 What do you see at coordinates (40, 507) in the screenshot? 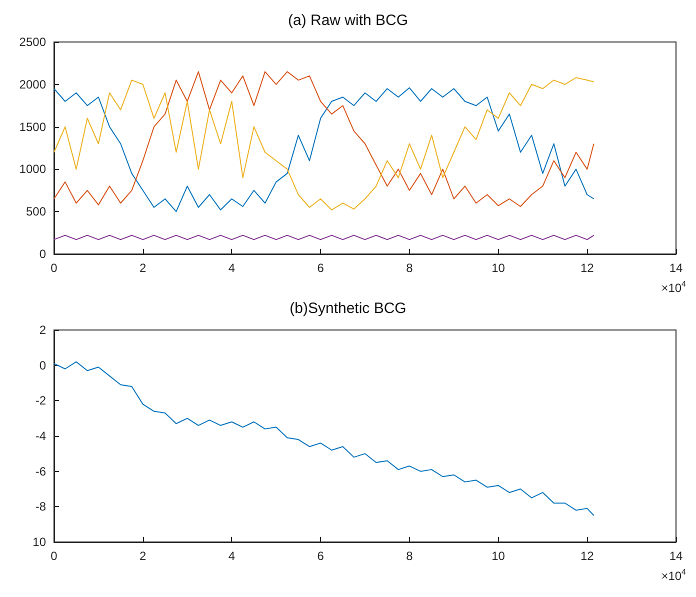
I see `y-tick-label: -8` at bounding box center [40, 507].